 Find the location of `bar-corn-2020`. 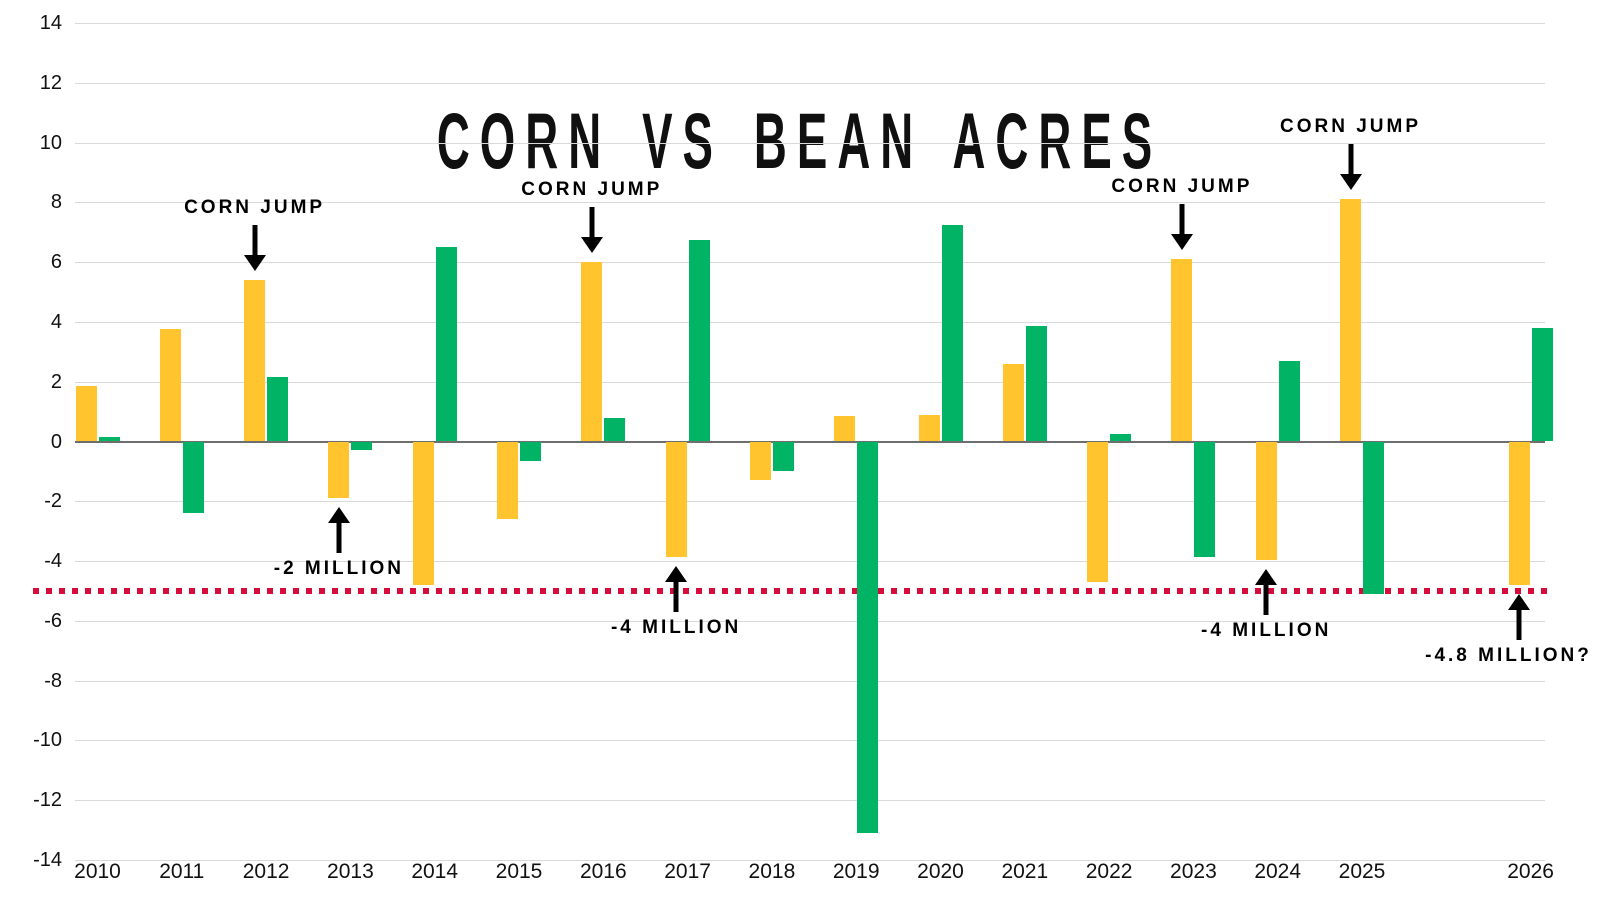

bar-corn-2020 is located at coordinates (929, 428).